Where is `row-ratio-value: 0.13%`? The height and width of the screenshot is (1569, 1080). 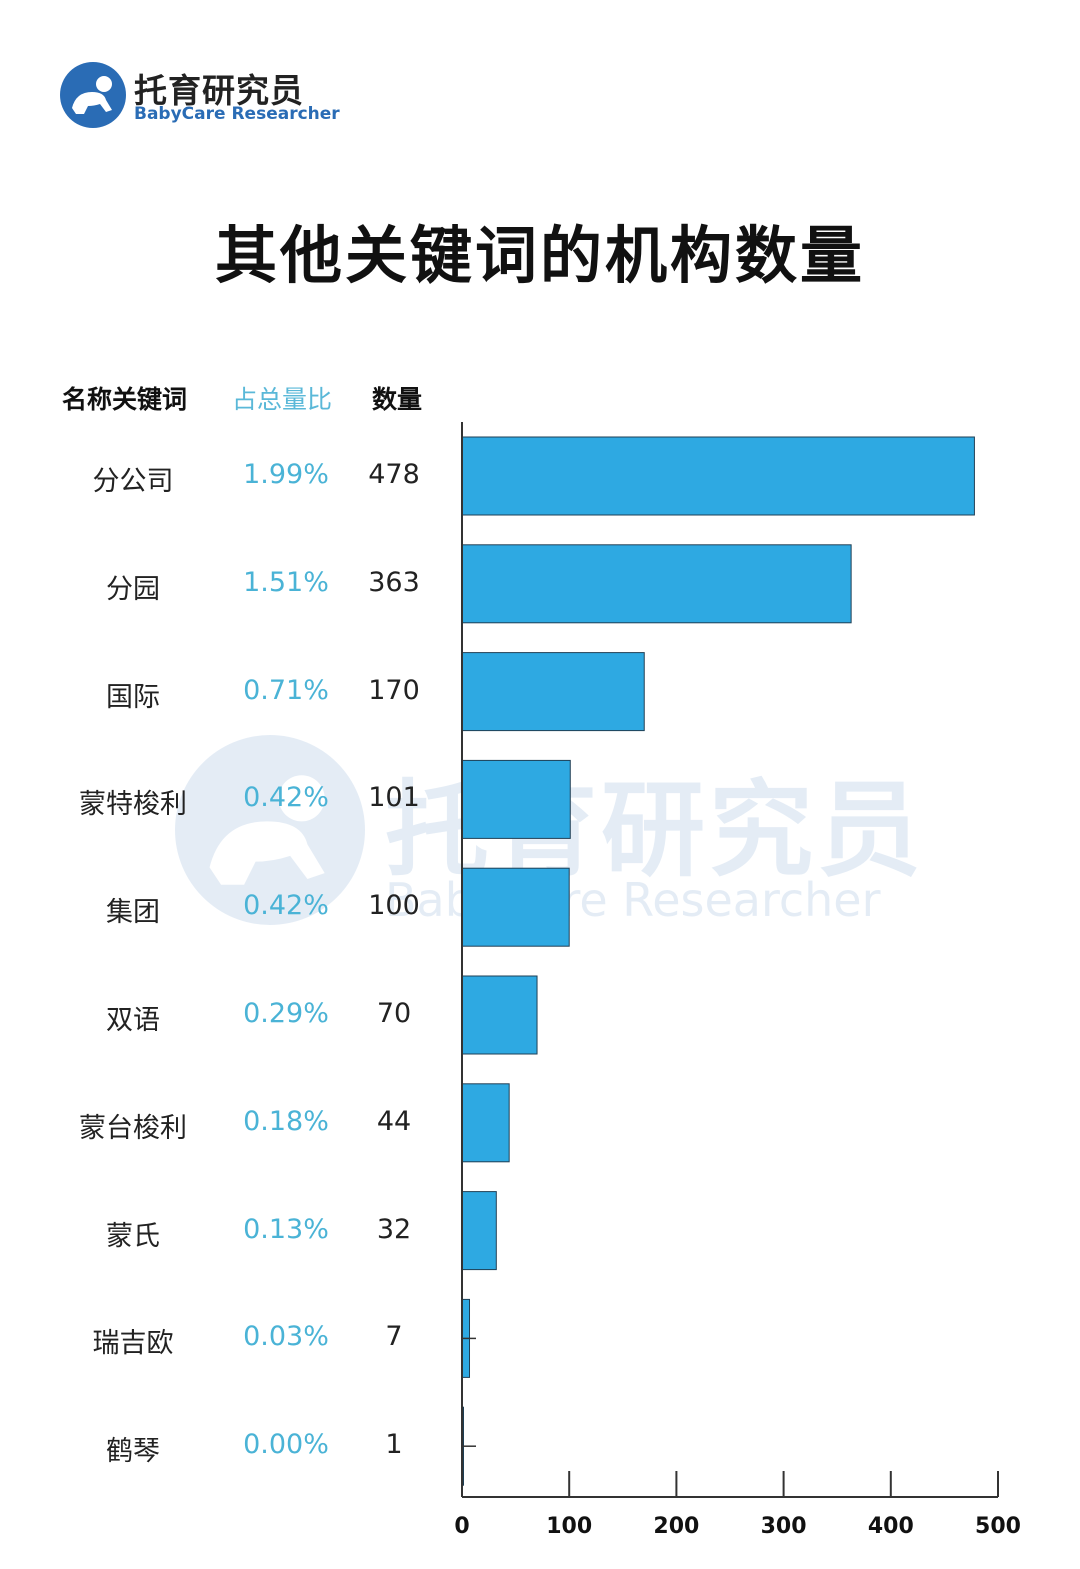 row-ratio-value: 0.13% is located at coordinates (286, 1229).